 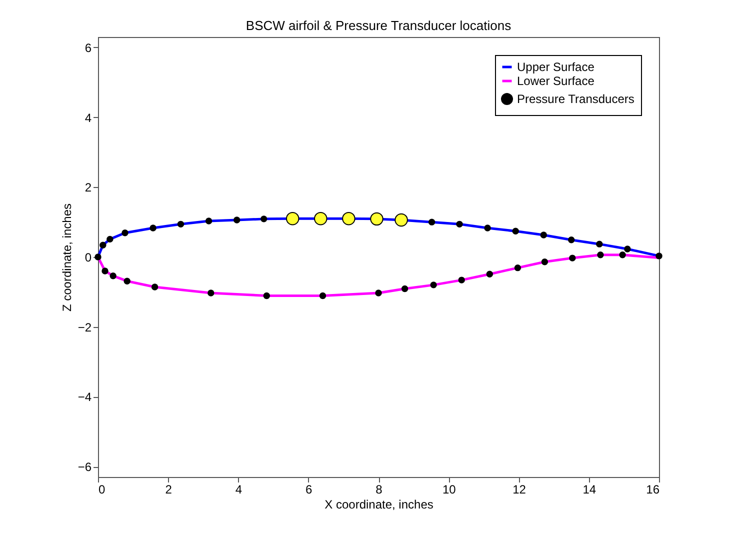 What do you see at coordinates (238, 489) in the screenshot?
I see `x-tick-label: 4` at bounding box center [238, 489].